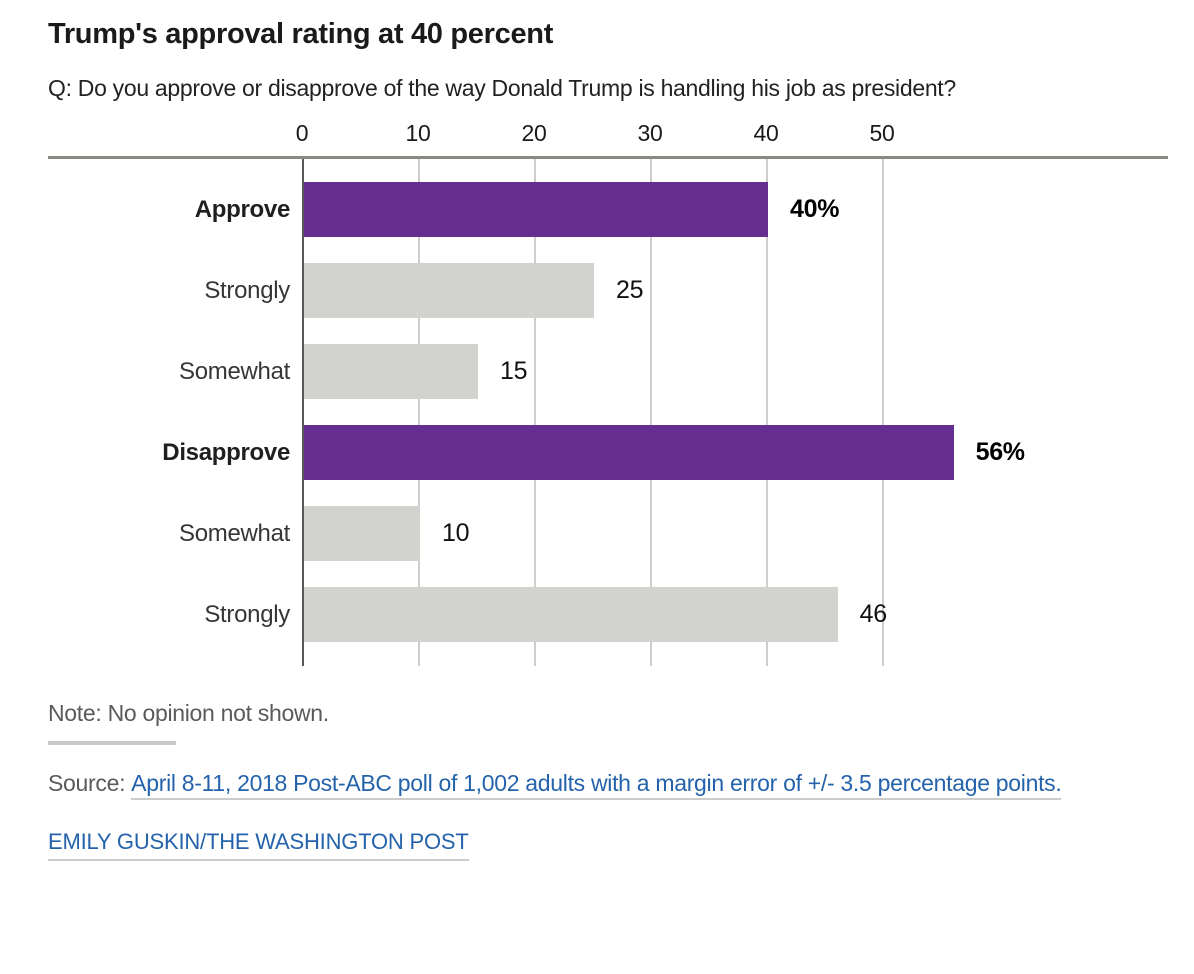 Image resolution: width=1194 pixels, height=974 pixels. What do you see at coordinates (873, 614) in the screenshot?
I see `bar-value-5: 46` at bounding box center [873, 614].